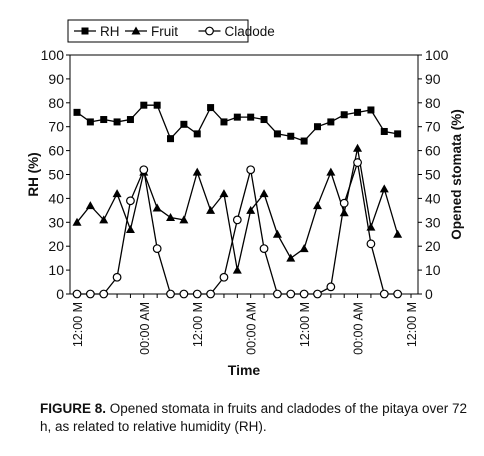 The image size is (484, 456). What do you see at coordinates (433, 246) in the screenshot?
I see `y-right-tick-label: 20` at bounding box center [433, 246].